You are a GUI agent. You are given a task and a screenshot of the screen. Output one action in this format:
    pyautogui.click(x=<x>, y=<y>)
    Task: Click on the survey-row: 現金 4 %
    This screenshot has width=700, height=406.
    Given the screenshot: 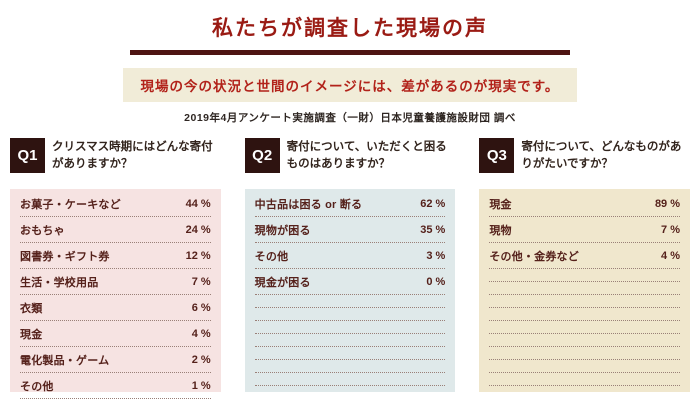 What is the action you would take?
    pyautogui.click(x=115, y=334)
    